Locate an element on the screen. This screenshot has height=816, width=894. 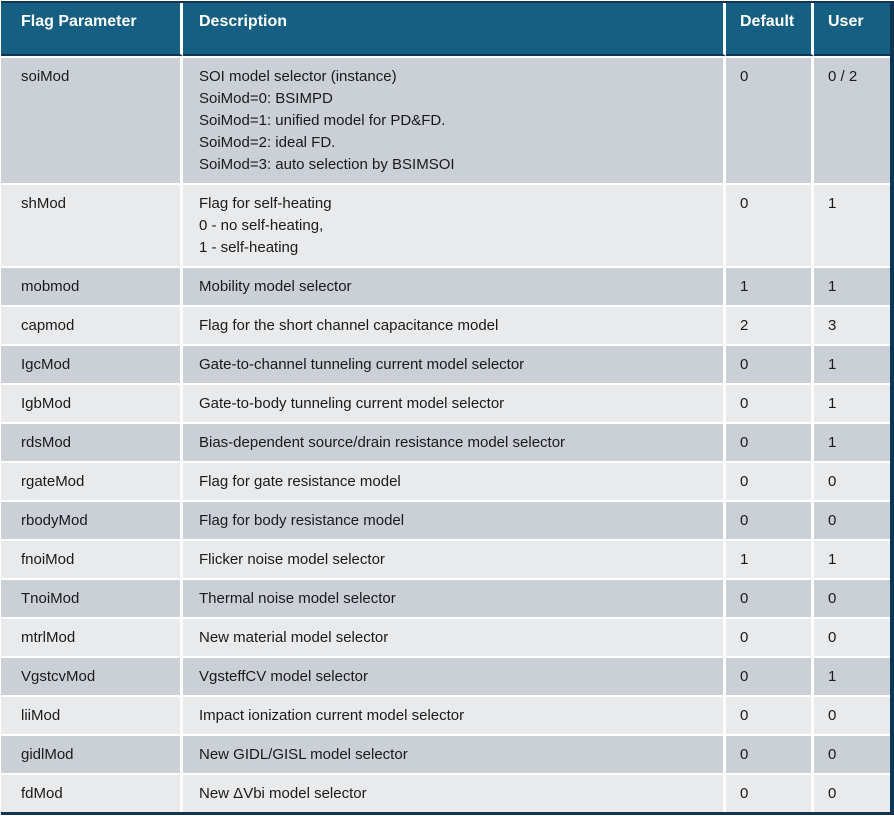
column-header-default: Default is located at coordinates (770, 29).